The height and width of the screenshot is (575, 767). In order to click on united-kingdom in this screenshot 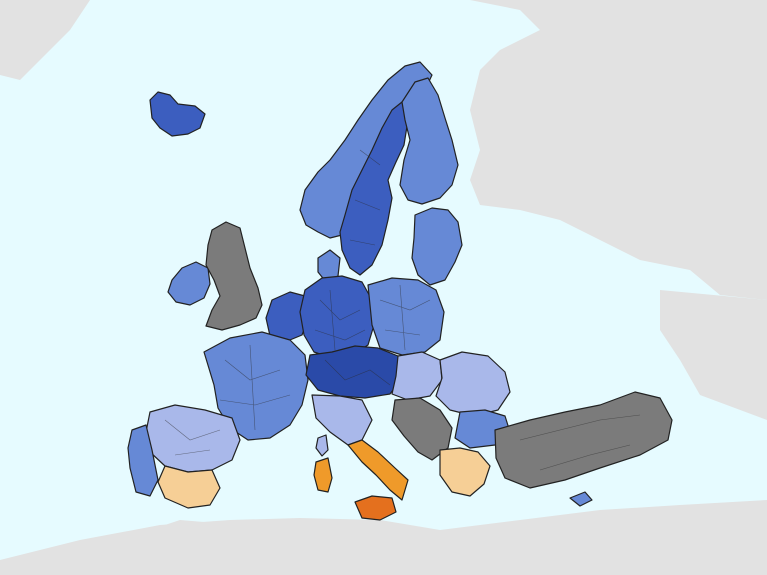, I will do `click(234, 276)`.